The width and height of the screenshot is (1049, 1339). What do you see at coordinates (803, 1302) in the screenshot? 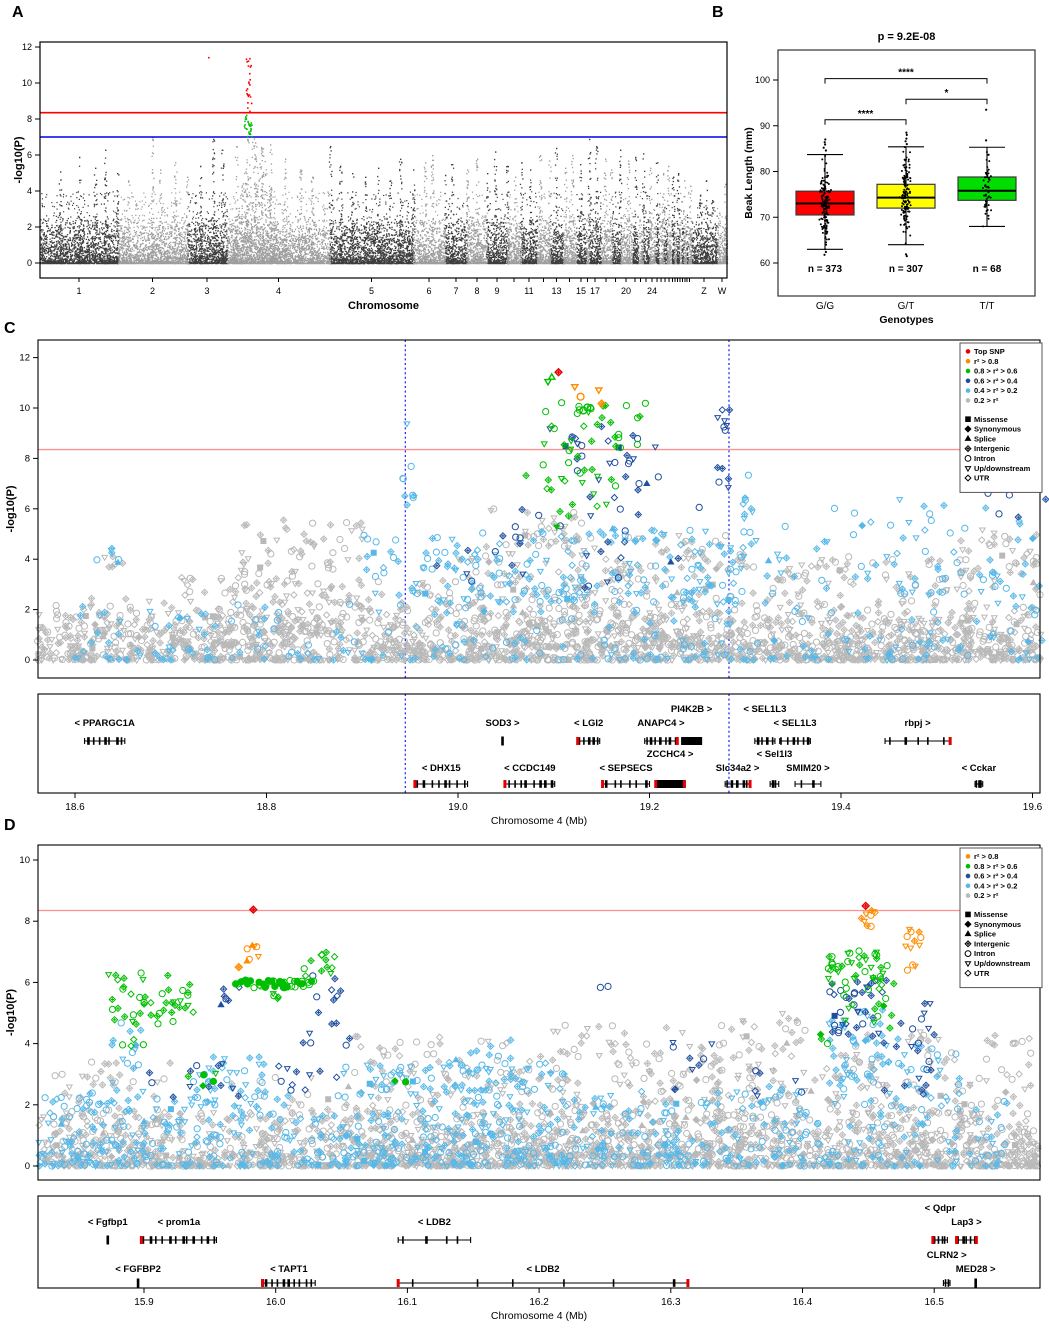
I see `x-tick-label: 16.4` at bounding box center [803, 1302].